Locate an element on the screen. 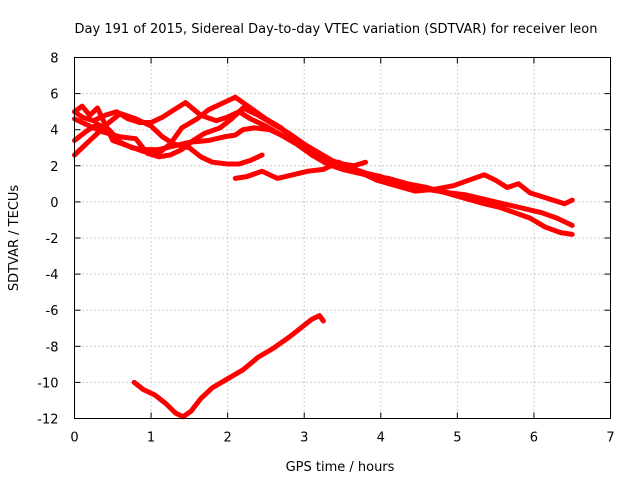 Image resolution: width=640 pixels, height=480 pixels. y-axis-label: SDTVAR / TECUs is located at coordinates (14, 238).